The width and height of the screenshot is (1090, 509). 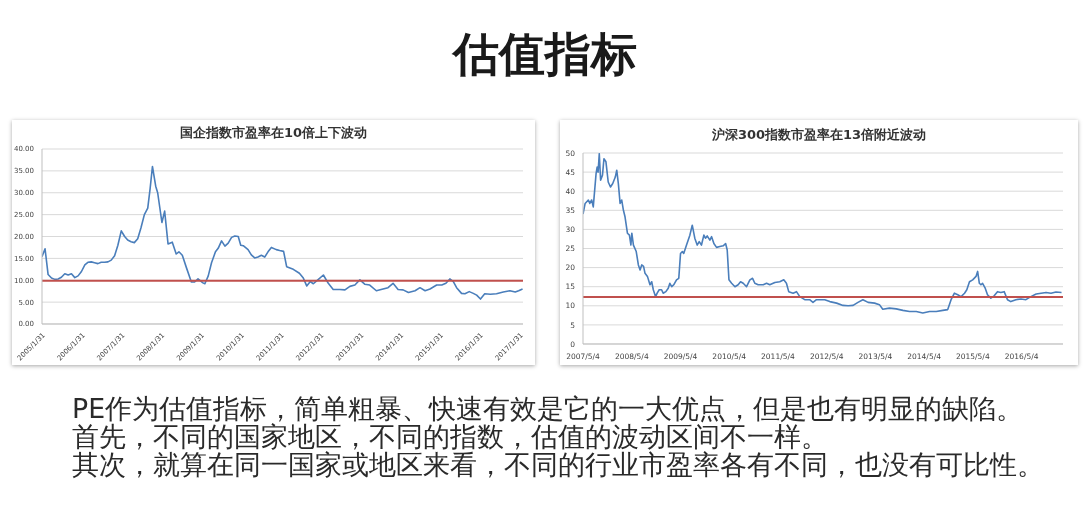 What do you see at coordinates (544, 54) in the screenshot?
I see `text: 估值指标` at bounding box center [544, 54].